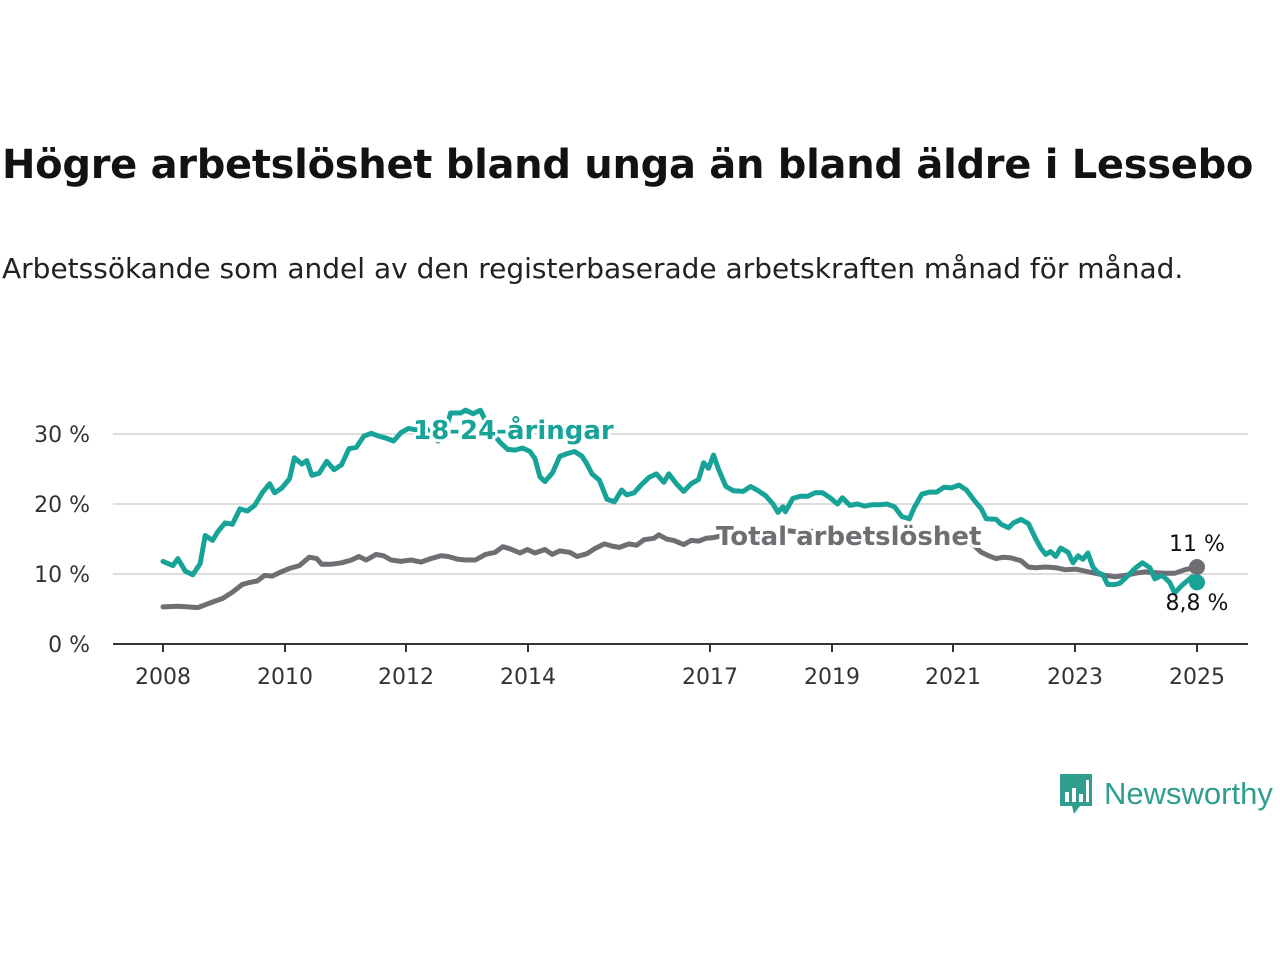  What do you see at coordinates (1197, 677) in the screenshot?
I see `x-tick-label: 2025` at bounding box center [1197, 677].